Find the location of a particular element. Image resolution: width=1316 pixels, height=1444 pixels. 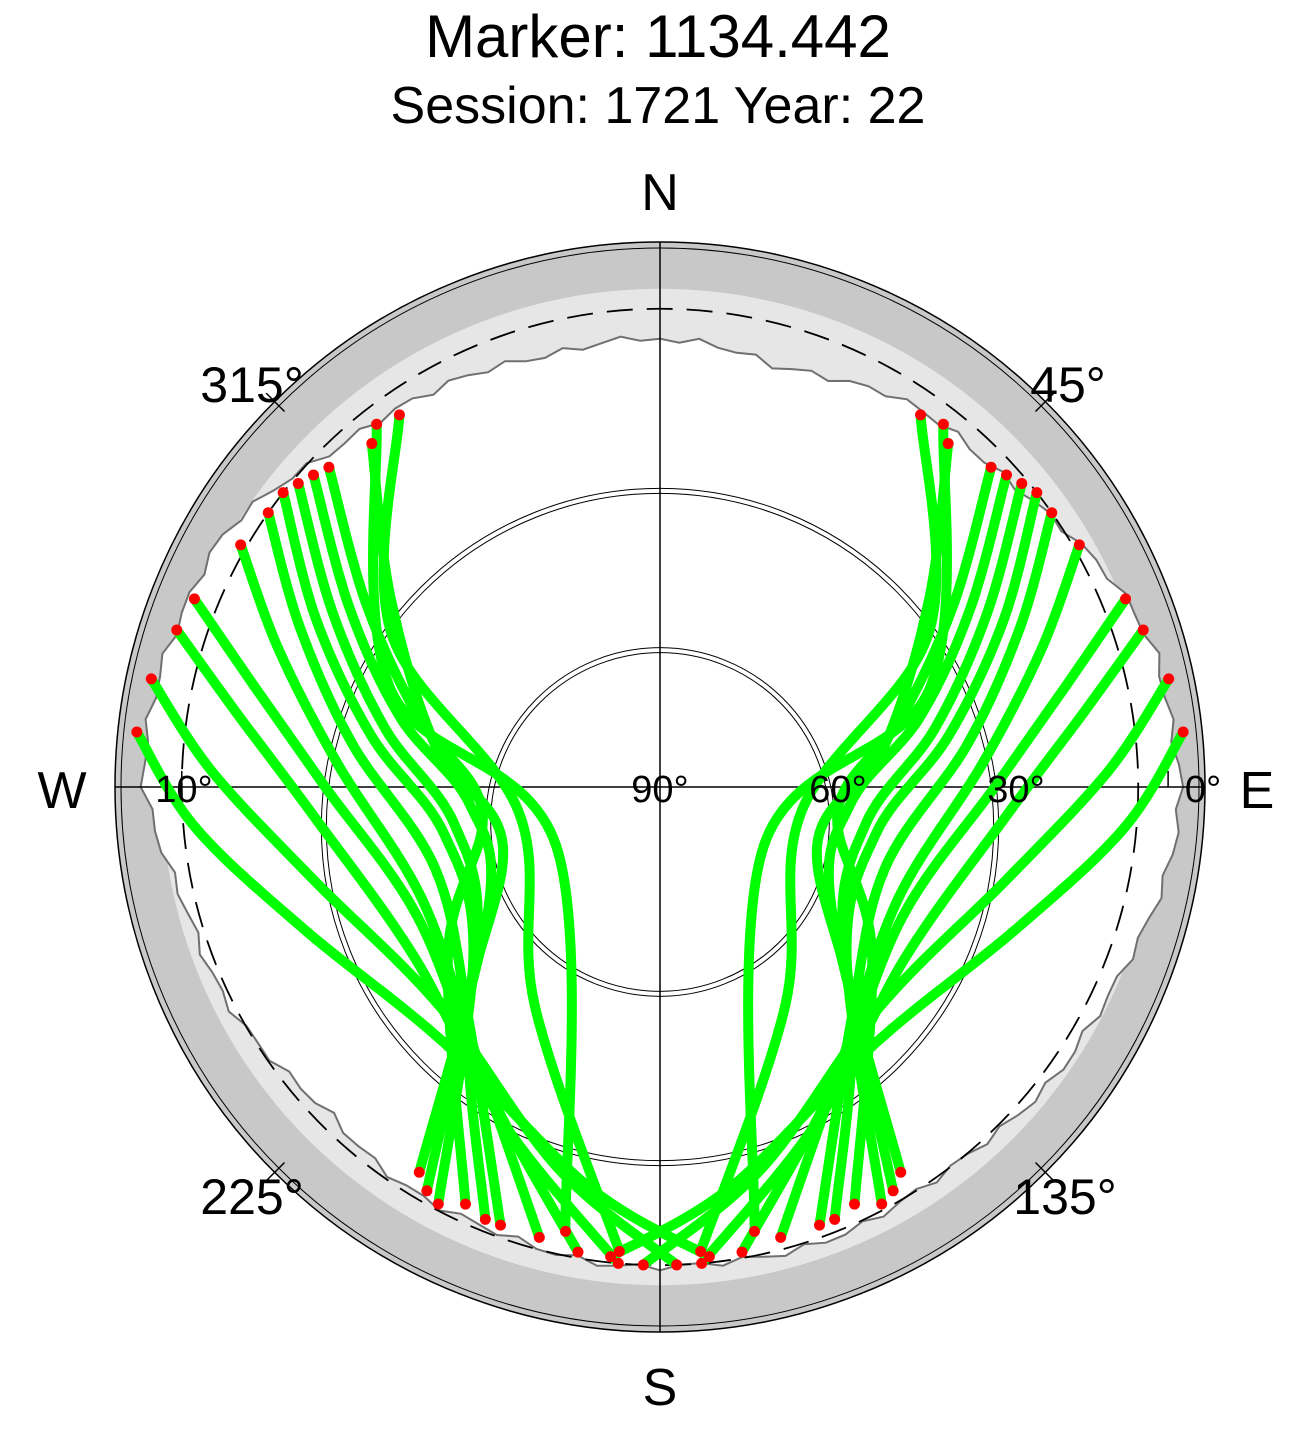

west-label: W is located at coordinates (61, 791).